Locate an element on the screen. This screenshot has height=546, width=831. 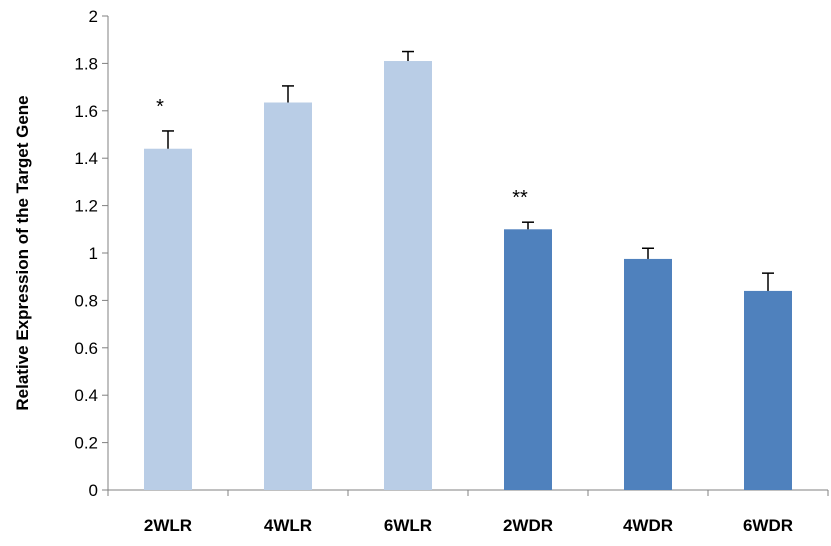
x-axis: 2WLR 4WLR 6WLR 2WDR 4WDR 6WDR is located at coordinates (468, 512).